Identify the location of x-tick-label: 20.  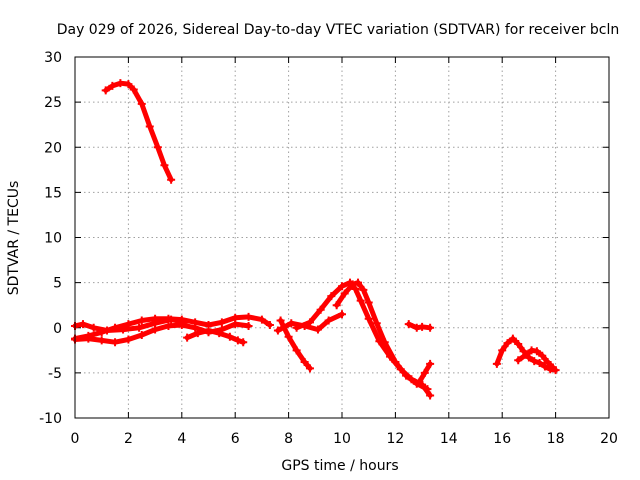
(609, 439).